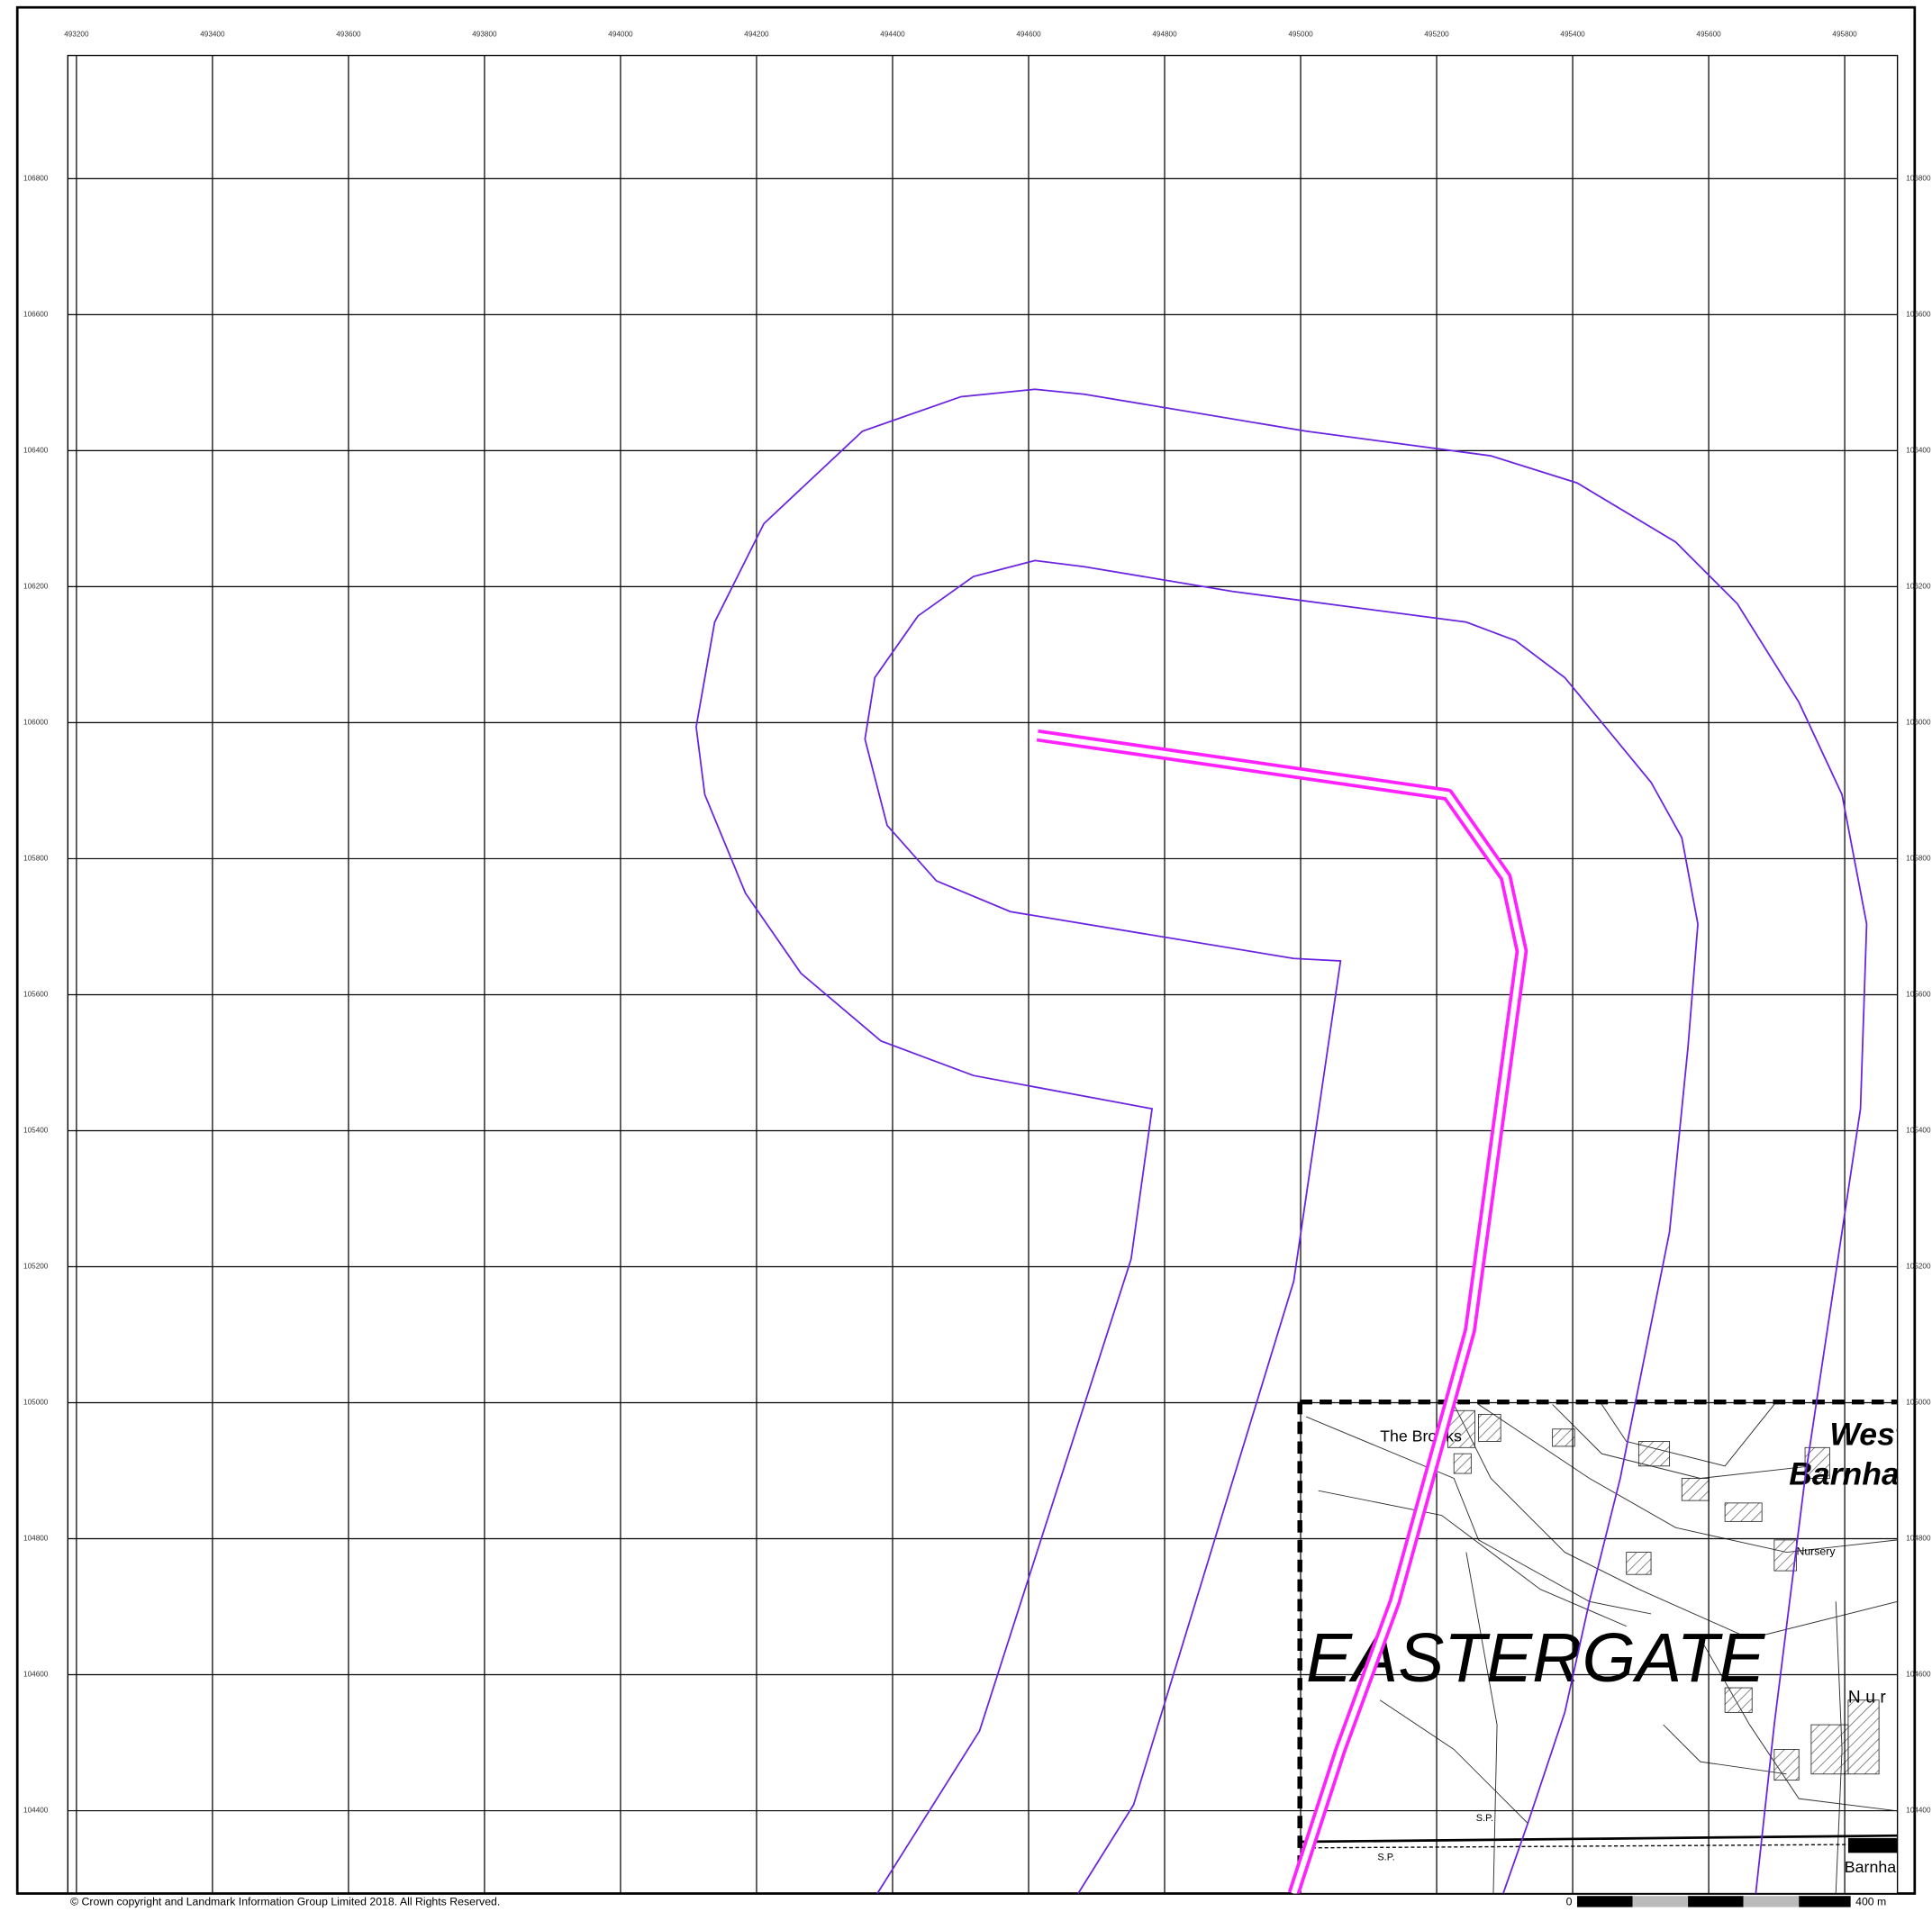  I want to click on right-tick-label: 104600, so click(1918, 1675).